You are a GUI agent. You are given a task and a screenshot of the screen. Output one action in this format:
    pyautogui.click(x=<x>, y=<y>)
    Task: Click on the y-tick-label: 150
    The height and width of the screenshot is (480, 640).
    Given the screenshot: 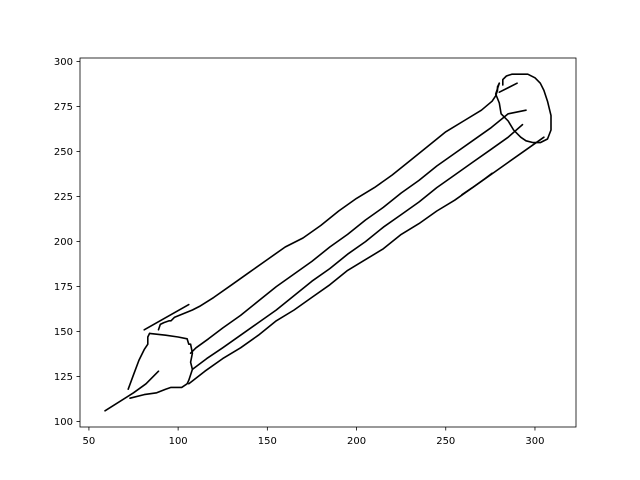 What is the action you would take?
    pyautogui.click(x=63, y=332)
    